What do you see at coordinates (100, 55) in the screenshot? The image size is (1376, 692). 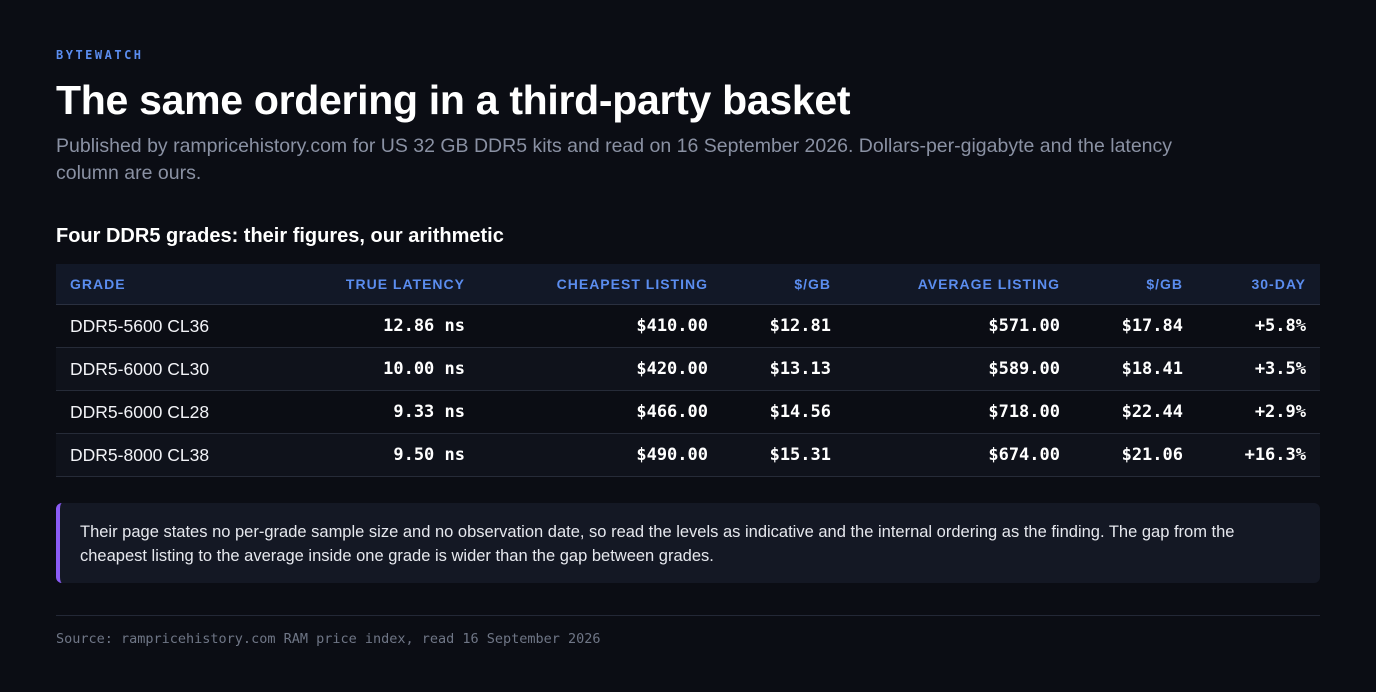 I see `publication-kicker: BYTEWATCH` at bounding box center [100, 55].